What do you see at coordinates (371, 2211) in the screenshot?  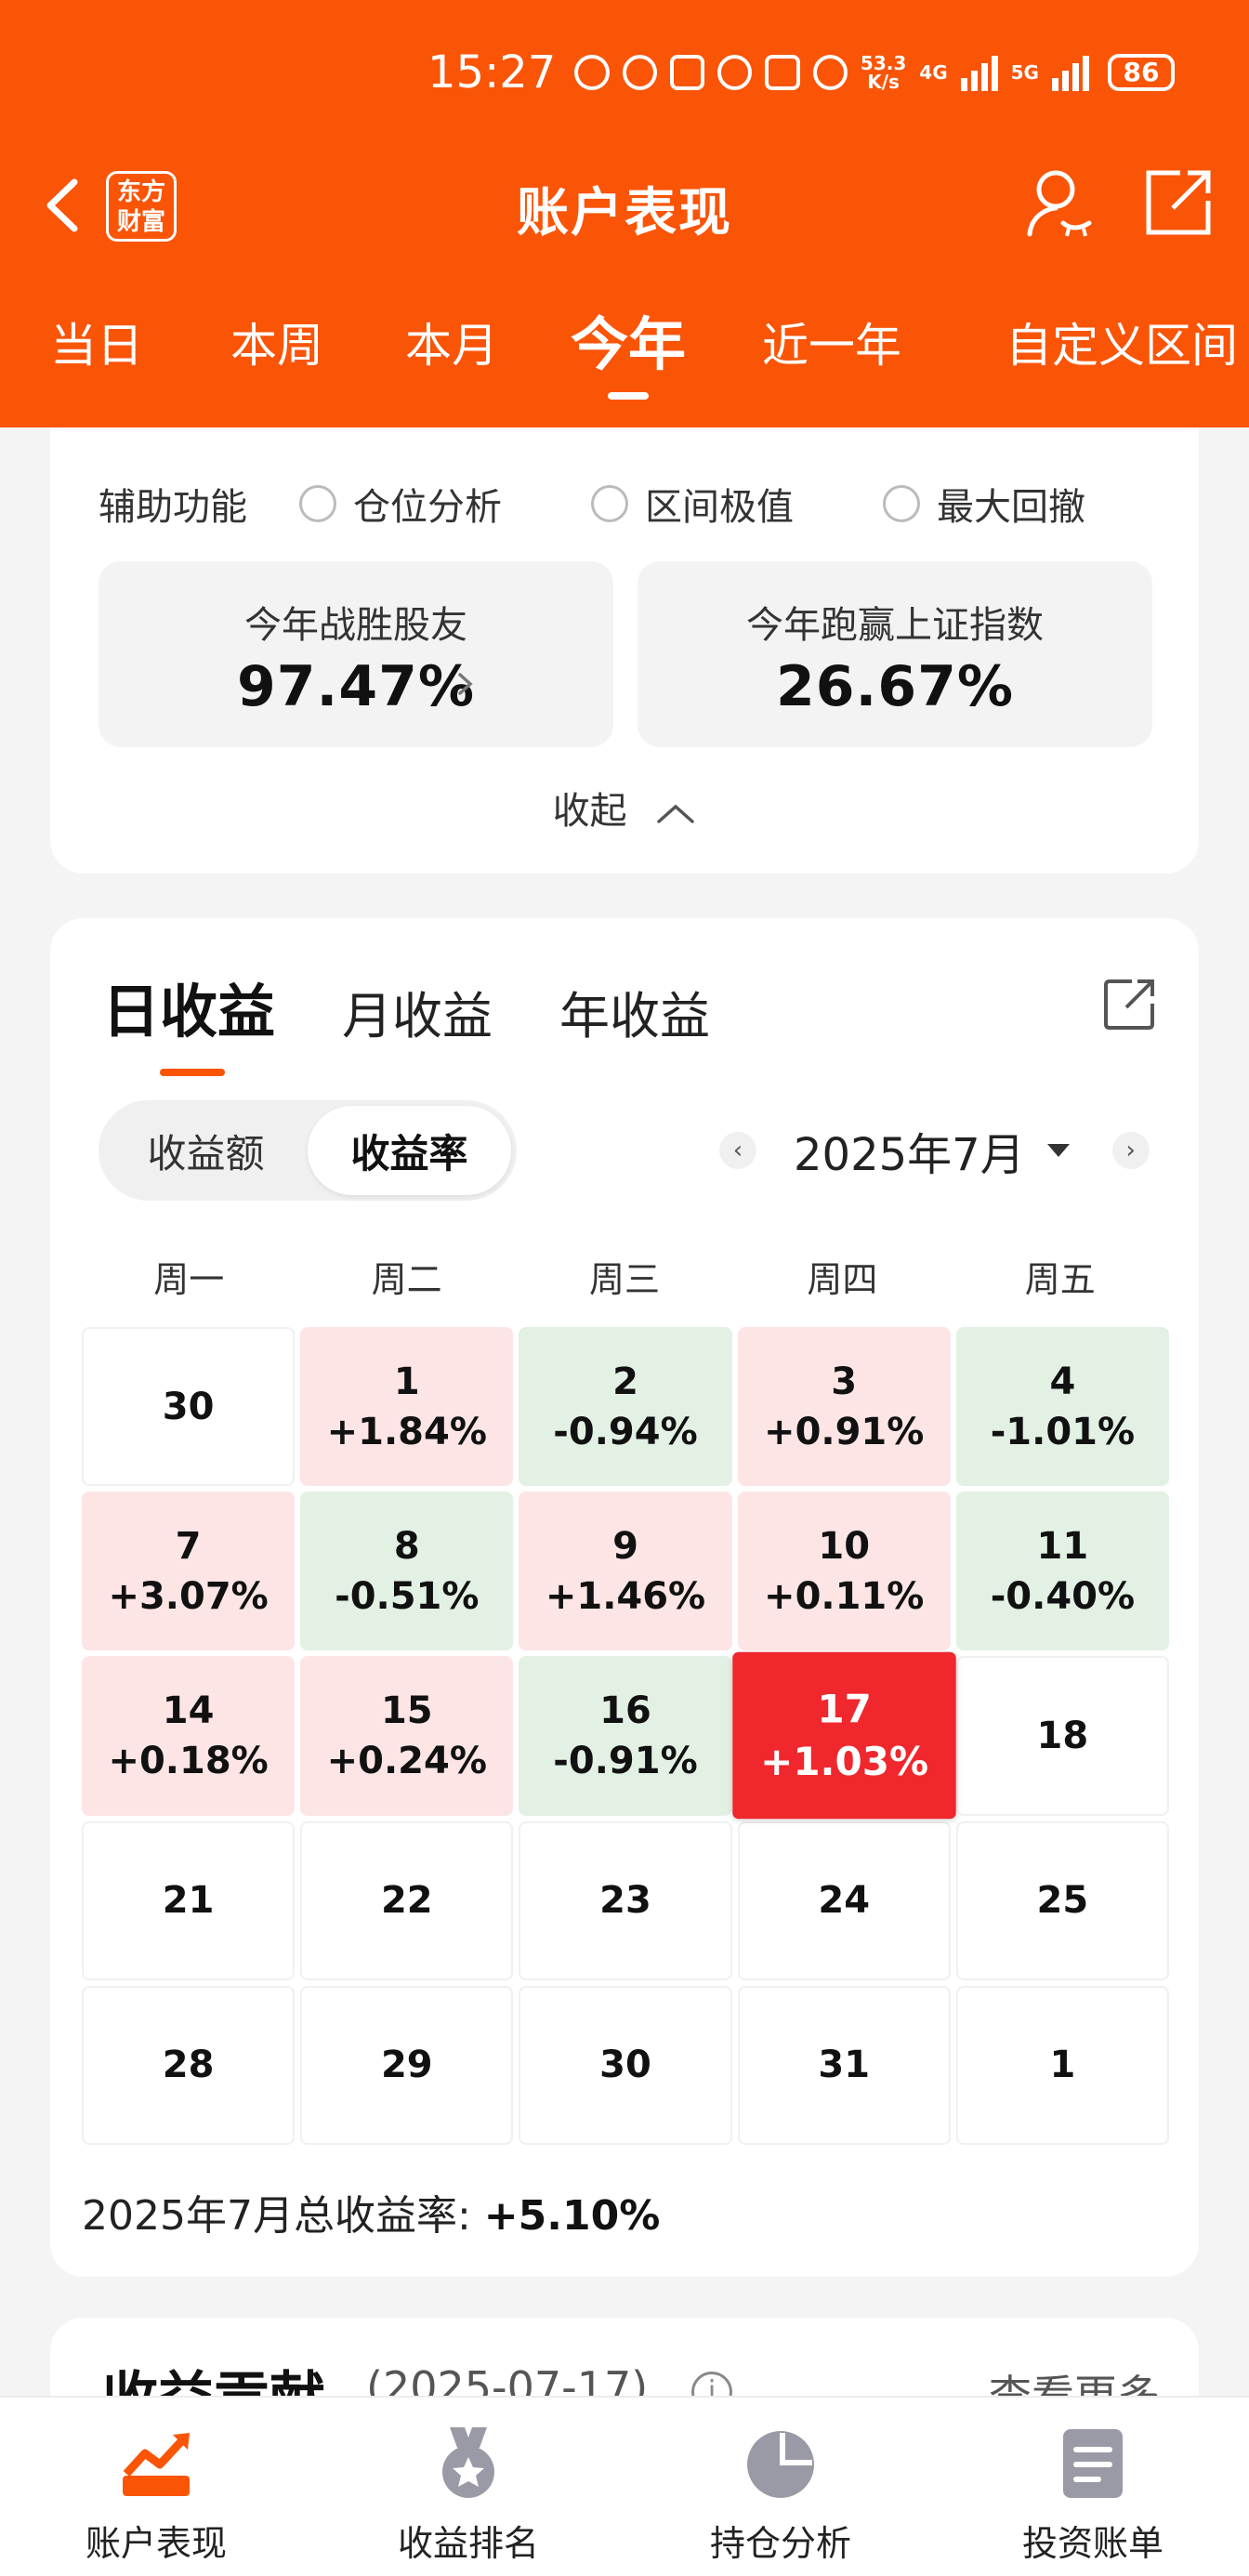 I see `month-total: 2025年7月总收益率: +5.10%` at bounding box center [371, 2211].